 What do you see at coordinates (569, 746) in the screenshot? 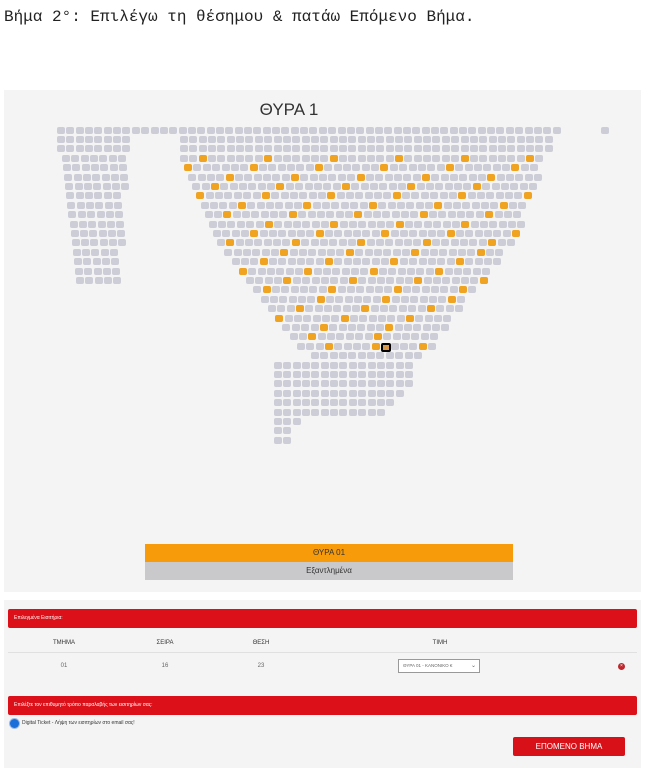
I see `next-step-button: ΕΠΟΜΕΝΟ ΒΗΜΑ` at bounding box center [569, 746].